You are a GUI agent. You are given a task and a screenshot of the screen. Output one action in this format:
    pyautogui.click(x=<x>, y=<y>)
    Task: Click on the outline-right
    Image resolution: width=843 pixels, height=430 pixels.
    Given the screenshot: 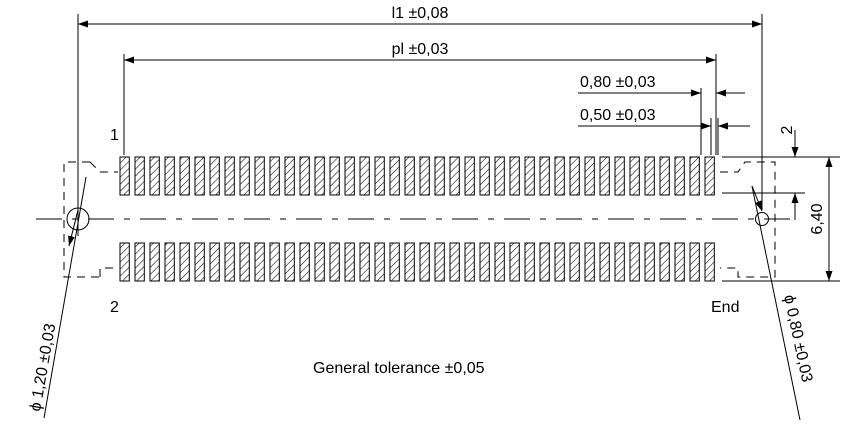 What is the action you would take?
    pyautogui.click(x=748, y=219)
    